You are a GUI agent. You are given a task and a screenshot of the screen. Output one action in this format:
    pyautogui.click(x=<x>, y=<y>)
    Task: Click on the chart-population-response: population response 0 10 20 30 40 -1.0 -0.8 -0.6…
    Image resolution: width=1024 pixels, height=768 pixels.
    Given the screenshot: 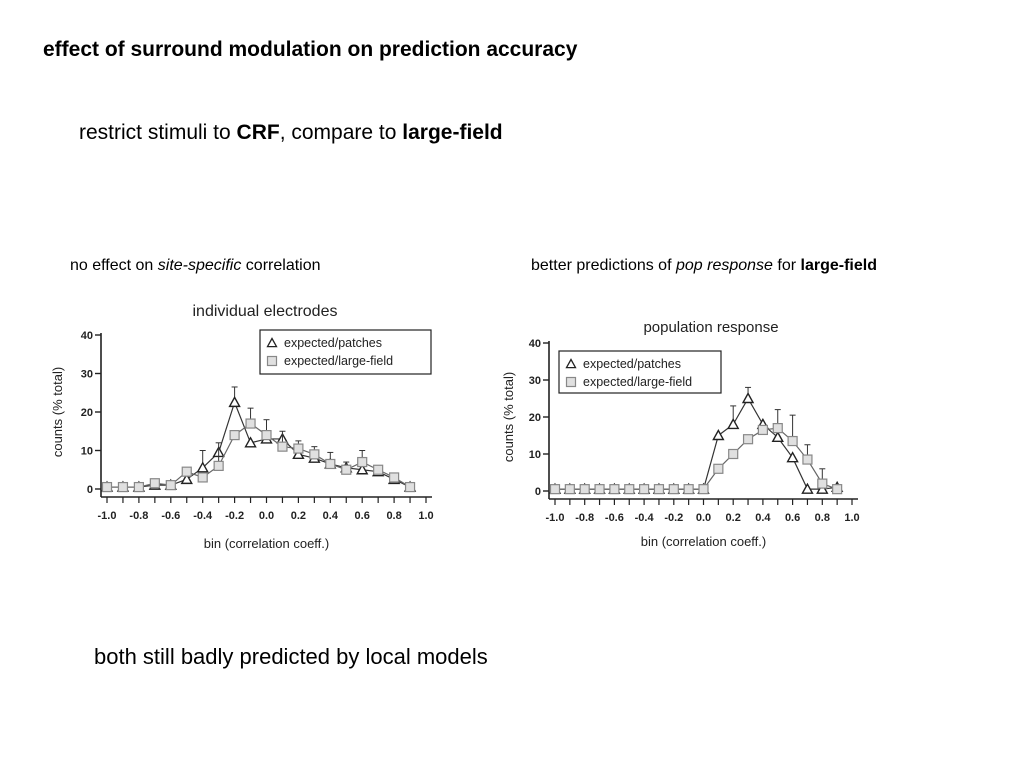 What is the action you would take?
    pyautogui.click(x=680, y=434)
    